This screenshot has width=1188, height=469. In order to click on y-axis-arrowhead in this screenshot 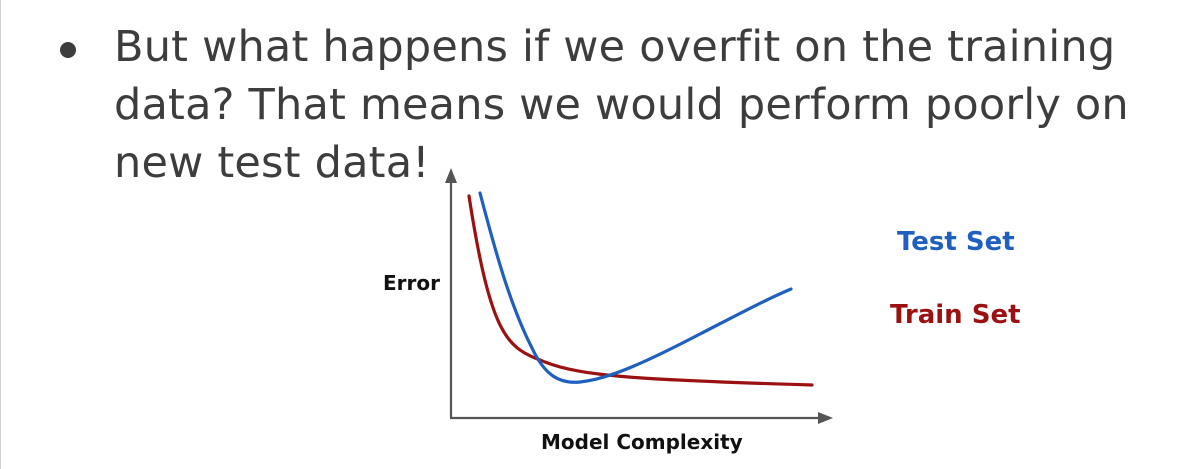, I will do `click(451, 175)`.